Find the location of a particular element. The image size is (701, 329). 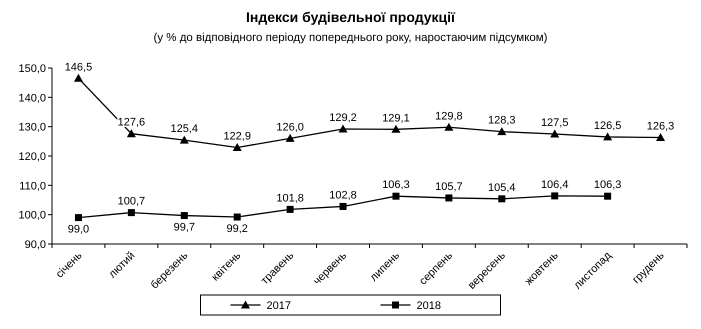

data-label: 128,3 is located at coordinates (502, 120).